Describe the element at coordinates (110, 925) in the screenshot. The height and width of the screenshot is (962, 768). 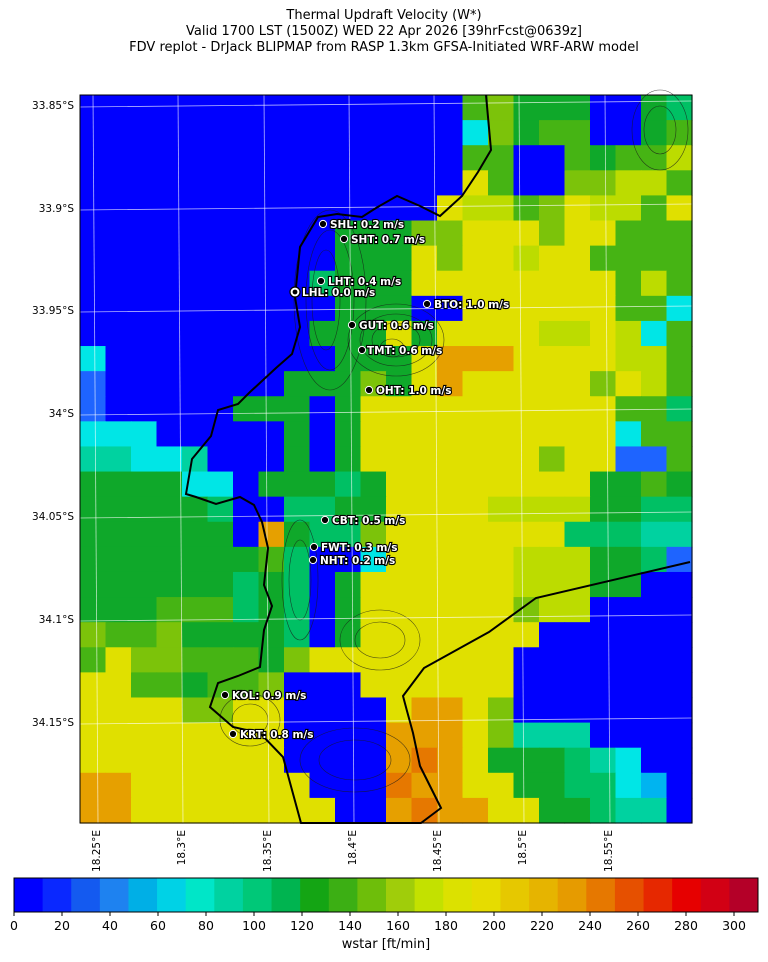
I see `colorbar-tick: 40` at that location.